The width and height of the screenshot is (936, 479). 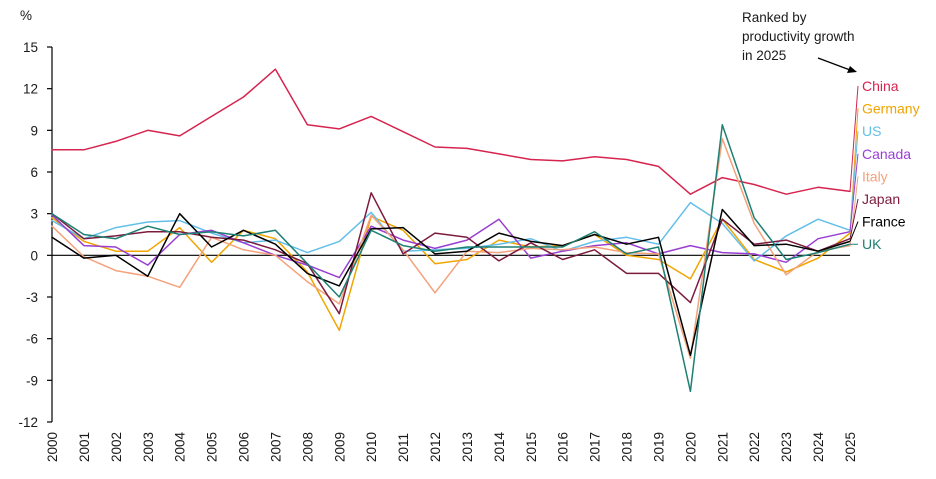 What do you see at coordinates (764, 55) in the screenshot?
I see `annotation-line-3: in 2025` at bounding box center [764, 55].